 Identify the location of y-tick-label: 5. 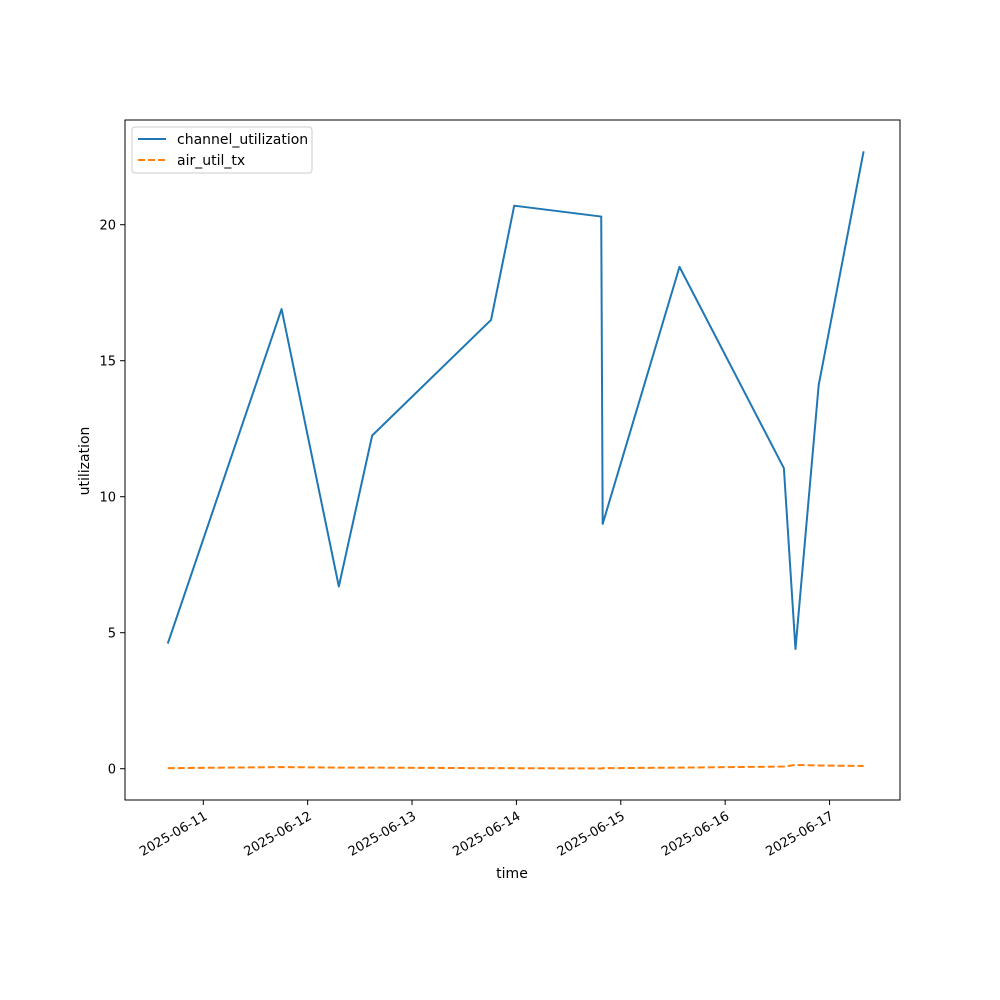
(112, 634).